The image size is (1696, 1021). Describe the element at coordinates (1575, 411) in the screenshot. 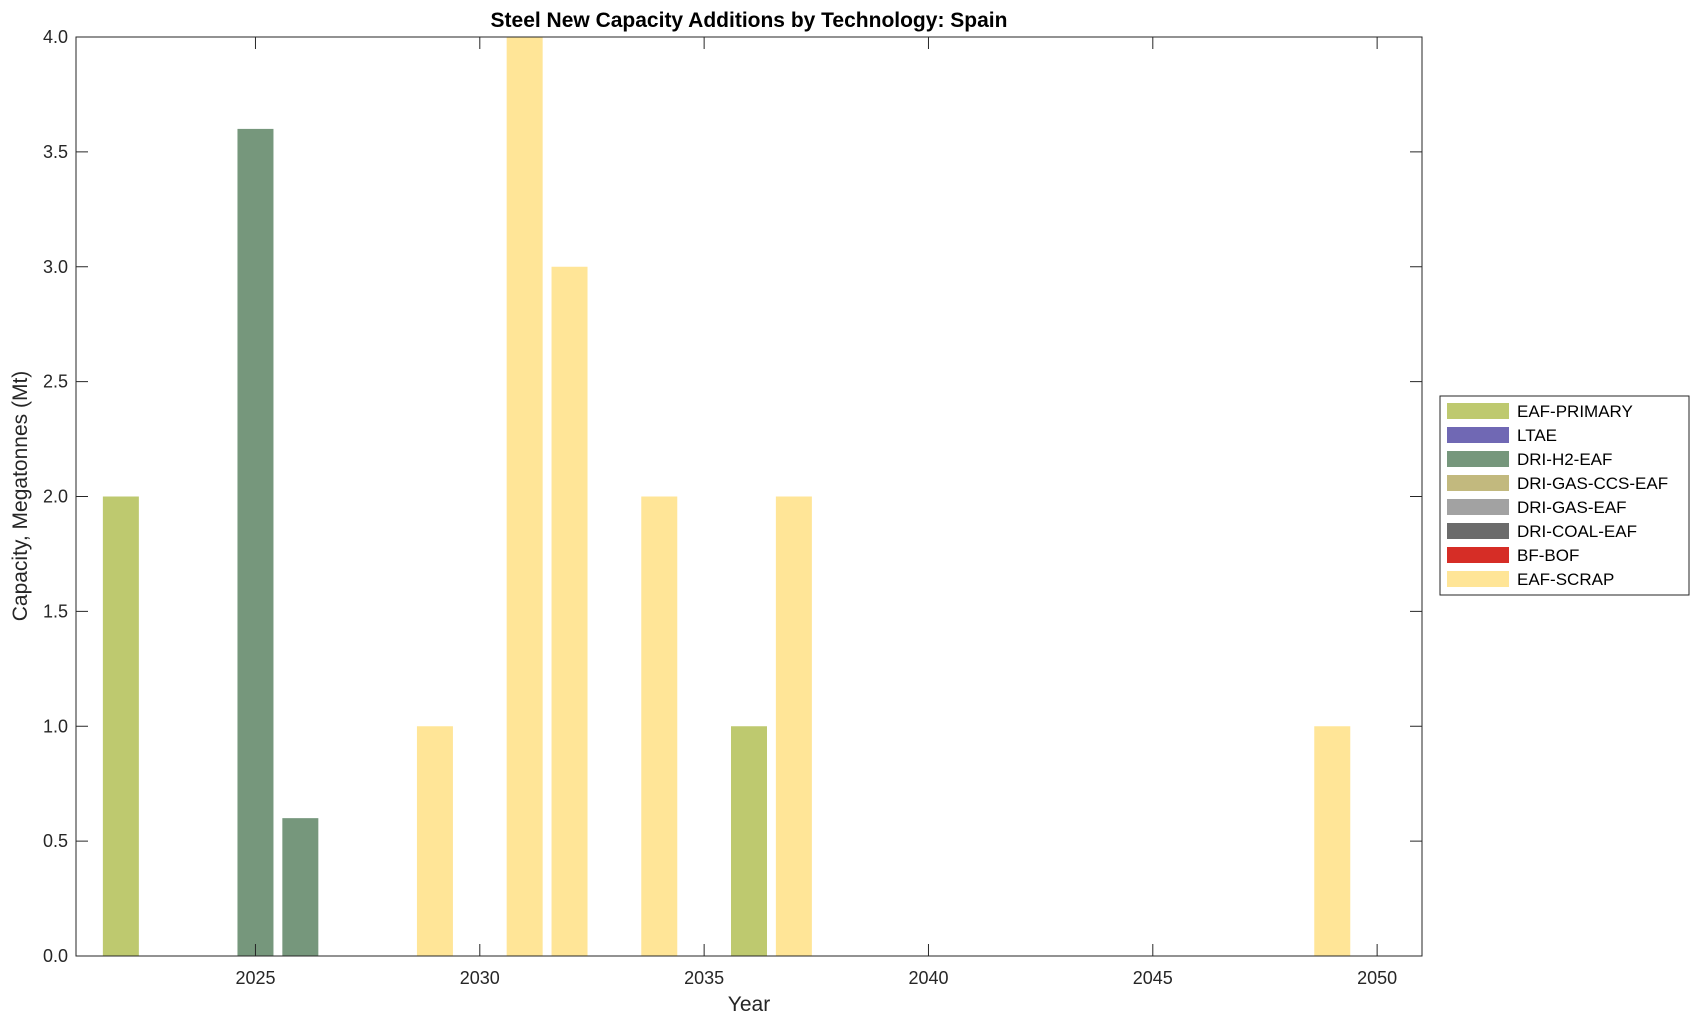

I see `legend-label-eaf-primary: EAF-PRIMARY` at that location.